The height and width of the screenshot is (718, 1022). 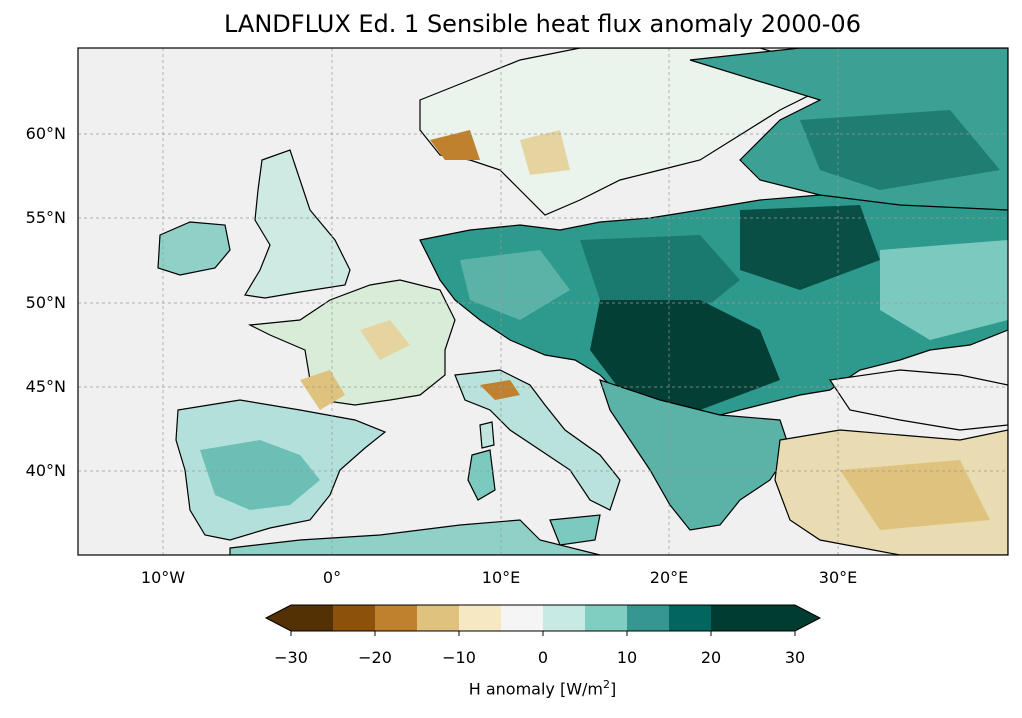 What do you see at coordinates (46, 302) in the screenshot?
I see `lat-label-50: 50°N` at bounding box center [46, 302].